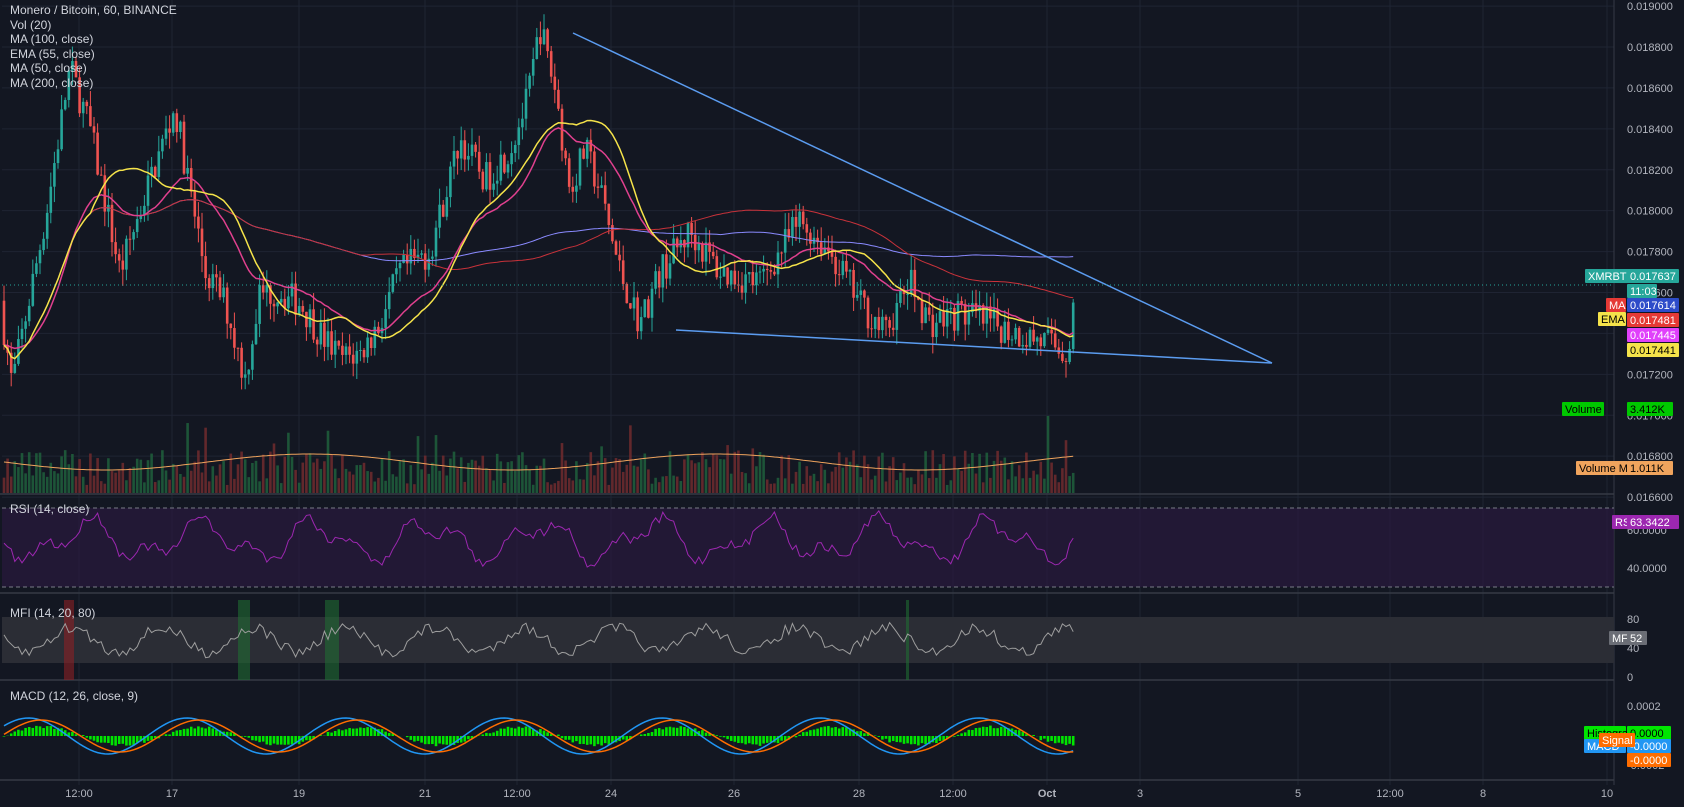 This screenshot has height=807, width=1684. Describe the element at coordinates (93, 54) in the screenshot. I see `legend-ema55: EMA (55, close)` at that location.